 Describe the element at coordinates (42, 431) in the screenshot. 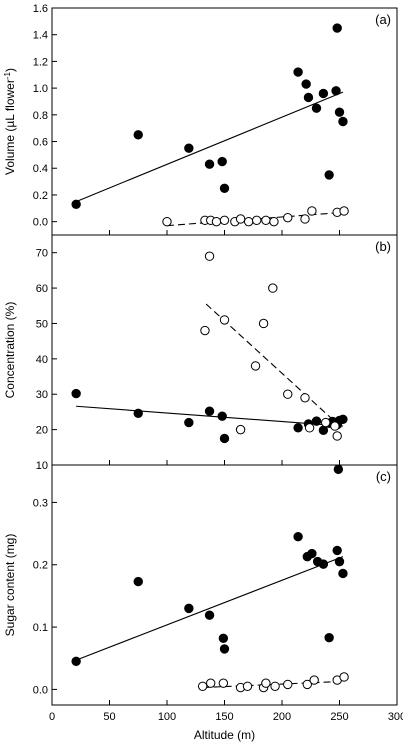

I see `y-tick-label: 20` at that location.